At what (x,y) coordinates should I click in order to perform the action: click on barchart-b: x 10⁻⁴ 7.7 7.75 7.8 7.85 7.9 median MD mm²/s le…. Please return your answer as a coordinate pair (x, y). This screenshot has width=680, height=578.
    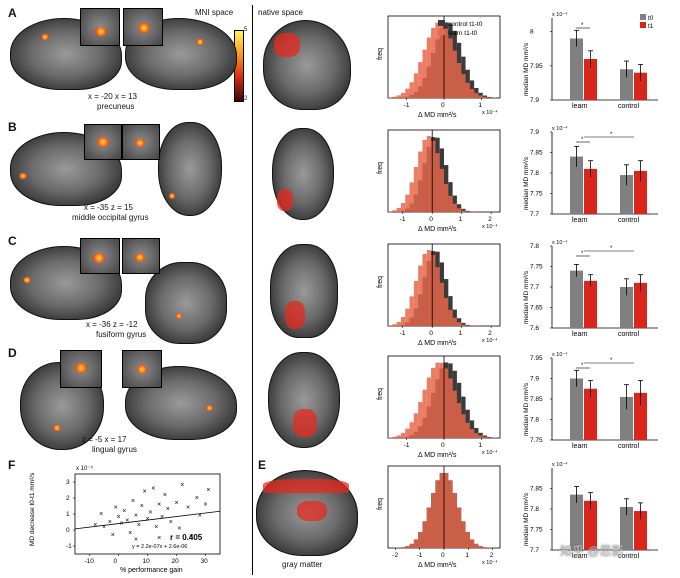
    Looking at the image, I should click on (590, 174).